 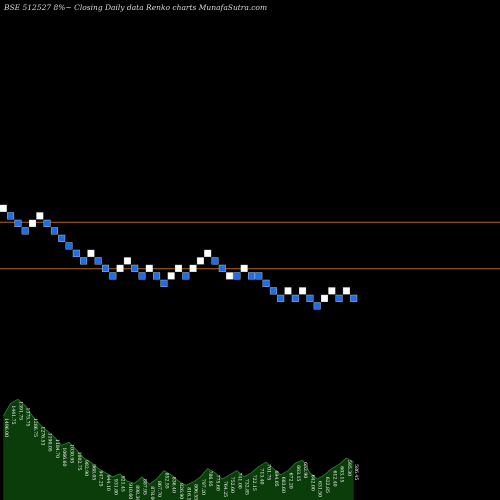 I want to click on volume-line, so click(x=178, y=442).